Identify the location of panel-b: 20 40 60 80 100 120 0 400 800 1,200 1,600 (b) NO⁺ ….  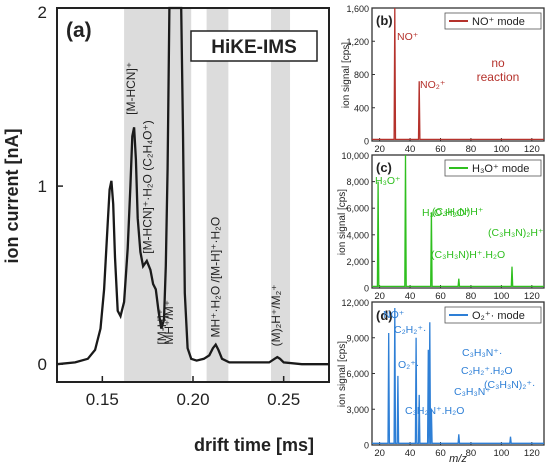
(443, 79).